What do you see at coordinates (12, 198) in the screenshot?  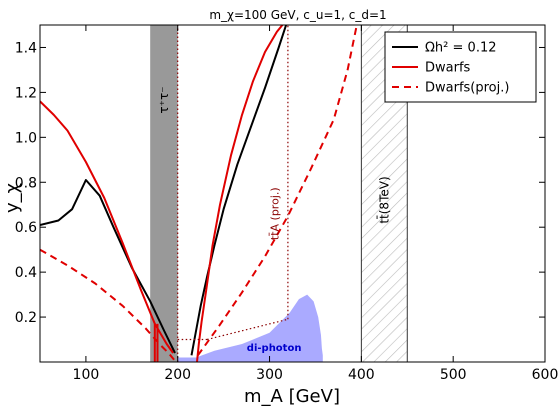 I see `y-axis-title: y_χ` at bounding box center [12, 198].